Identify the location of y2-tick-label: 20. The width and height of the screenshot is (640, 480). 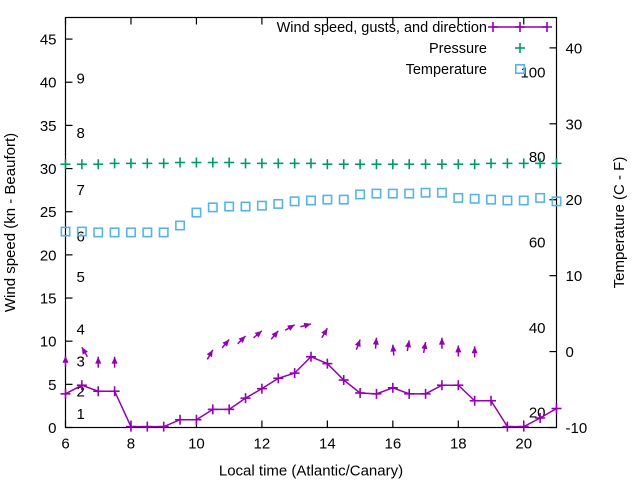
(574, 200).